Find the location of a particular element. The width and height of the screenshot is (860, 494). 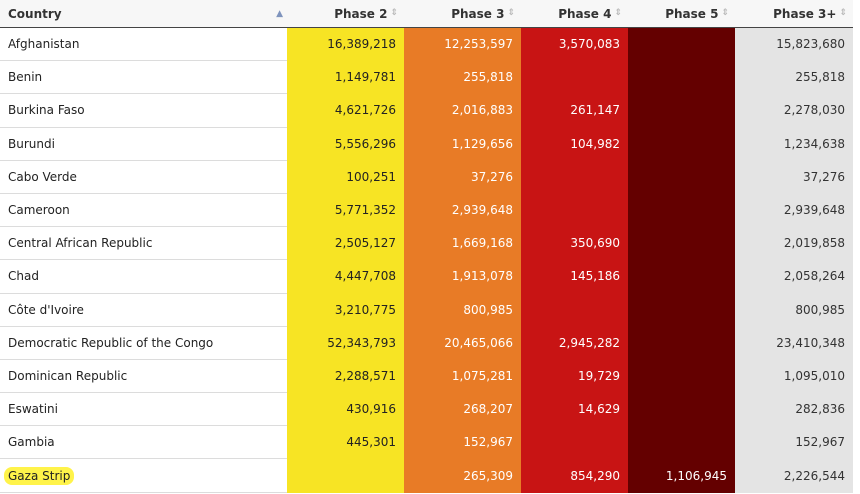

cell-phase-3-plus: 2,058,264 is located at coordinates (794, 277).